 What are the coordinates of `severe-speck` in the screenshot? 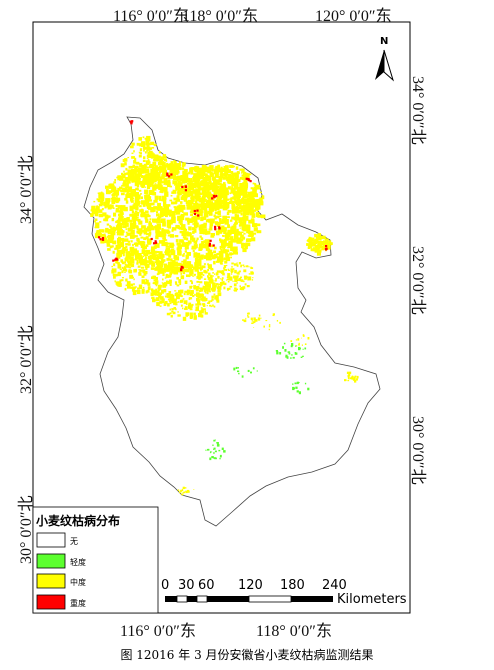 It's located at (246, 178).